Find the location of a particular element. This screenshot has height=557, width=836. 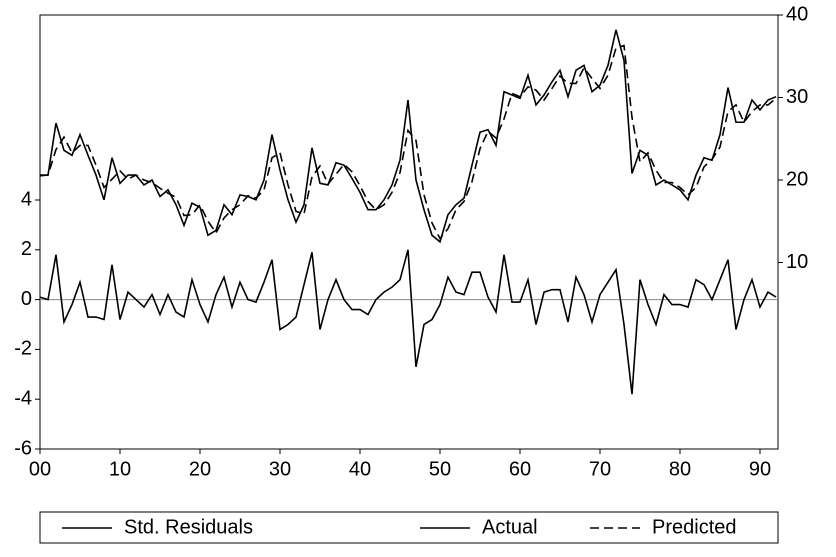

y2-tick-label: 30 is located at coordinates (797, 97).